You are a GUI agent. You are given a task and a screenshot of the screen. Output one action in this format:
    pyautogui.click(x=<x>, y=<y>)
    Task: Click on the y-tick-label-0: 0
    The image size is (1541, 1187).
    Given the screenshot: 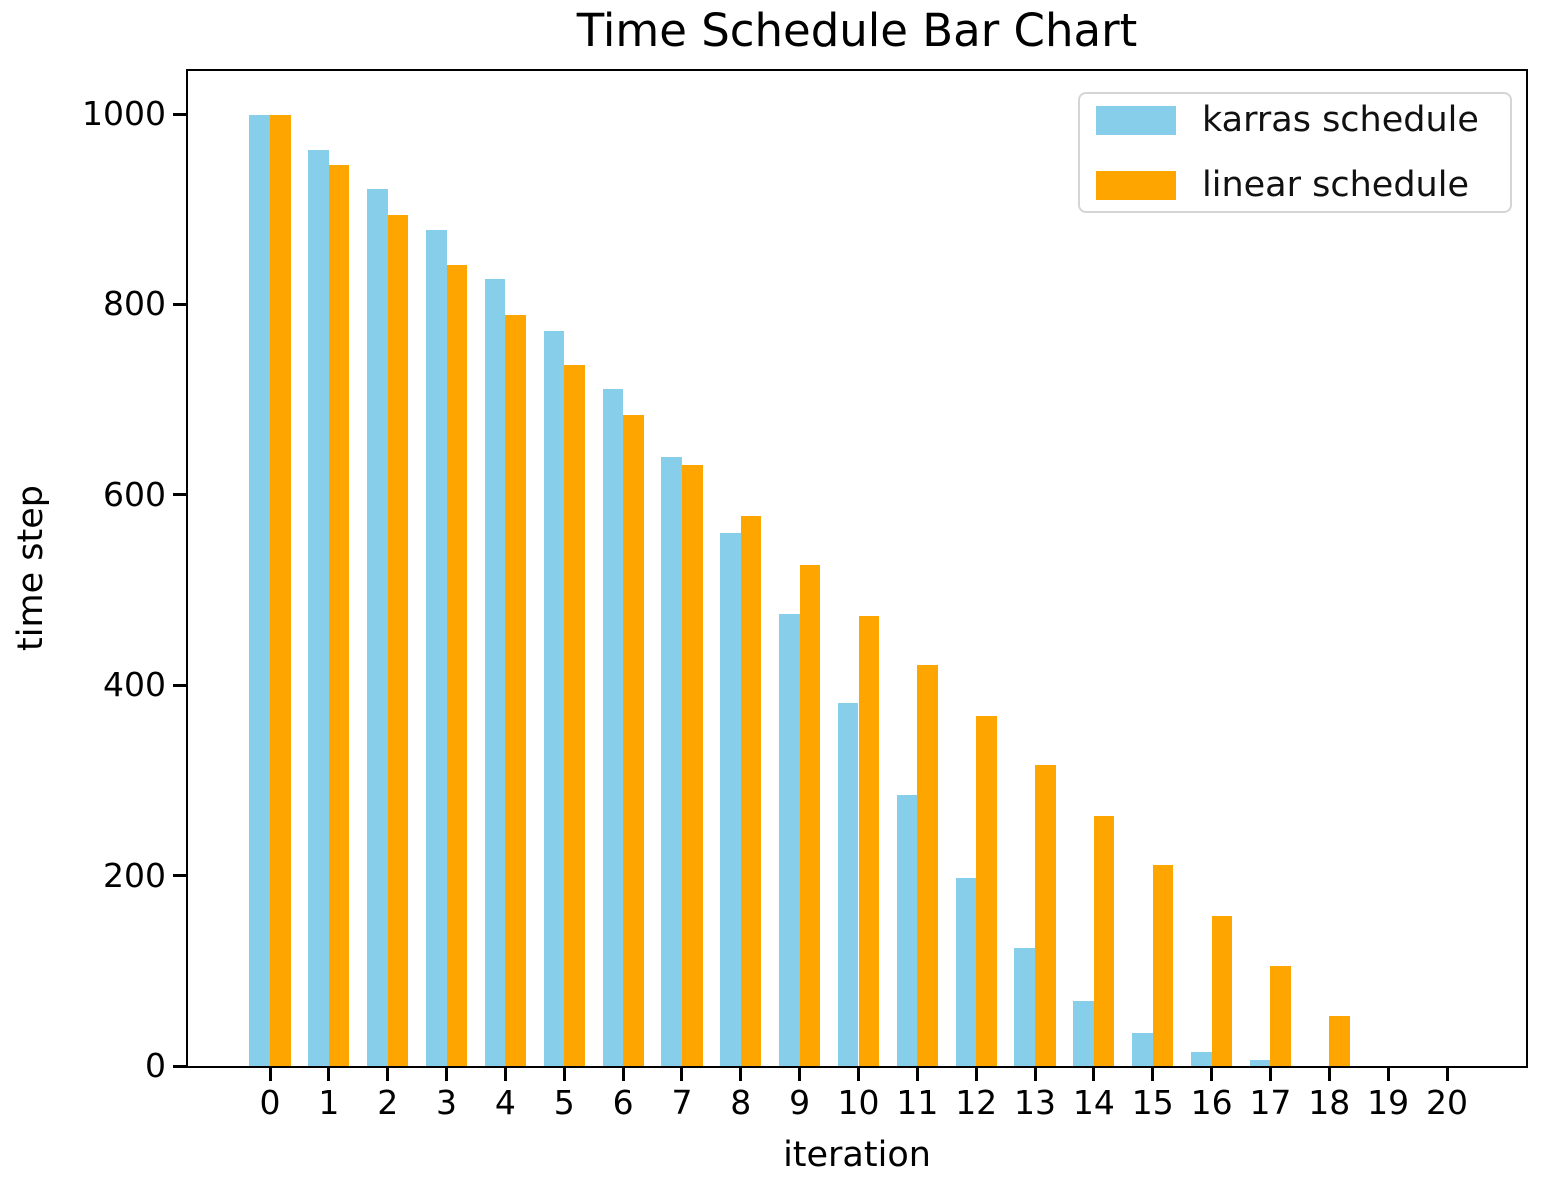 What is the action you would take?
    pyautogui.click(x=155, y=1065)
    